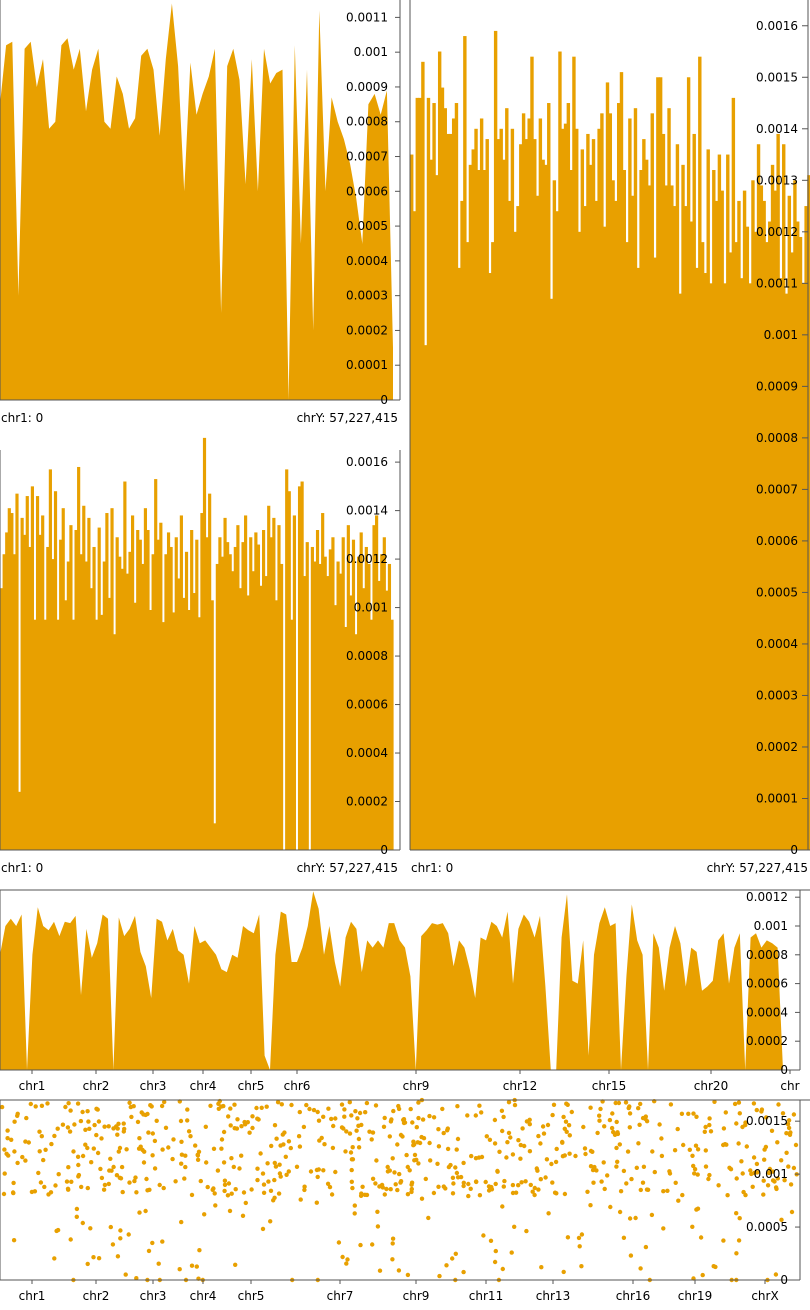  I want to click on panel-c-x-start-label: chr1: 0, so click(432, 868).